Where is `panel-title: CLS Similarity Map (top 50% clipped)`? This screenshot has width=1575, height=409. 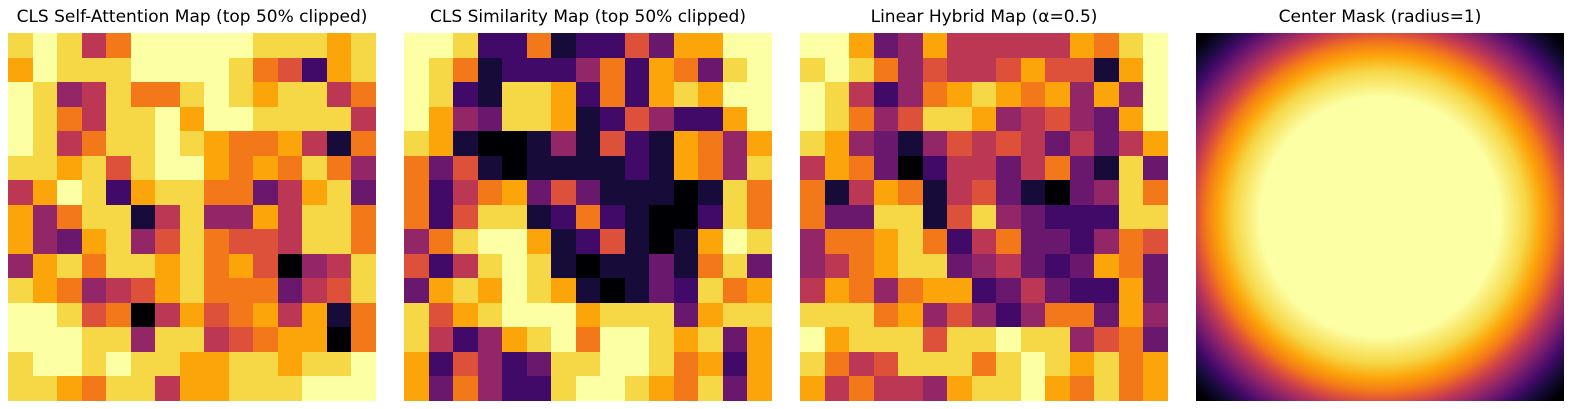 panel-title: CLS Similarity Map (top 50% clipped) is located at coordinates (588, 16).